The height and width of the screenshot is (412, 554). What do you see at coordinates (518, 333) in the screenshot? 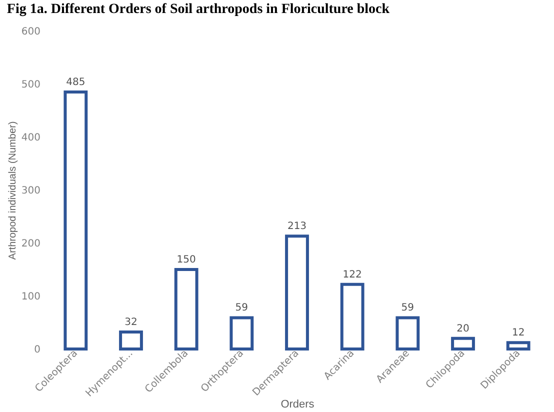
I see `data-label: 12` at bounding box center [518, 333].